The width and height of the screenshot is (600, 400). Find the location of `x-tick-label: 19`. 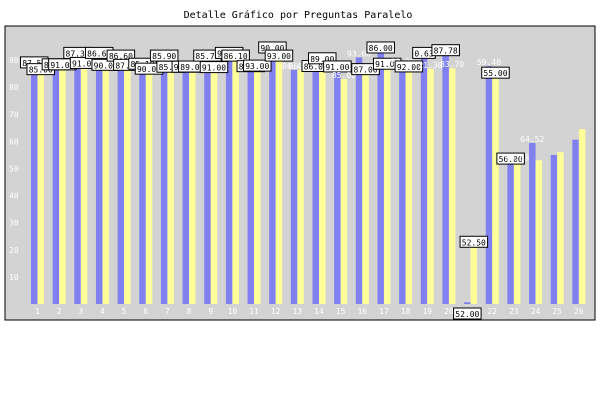

x-tick-label: 19 is located at coordinates (427, 311).